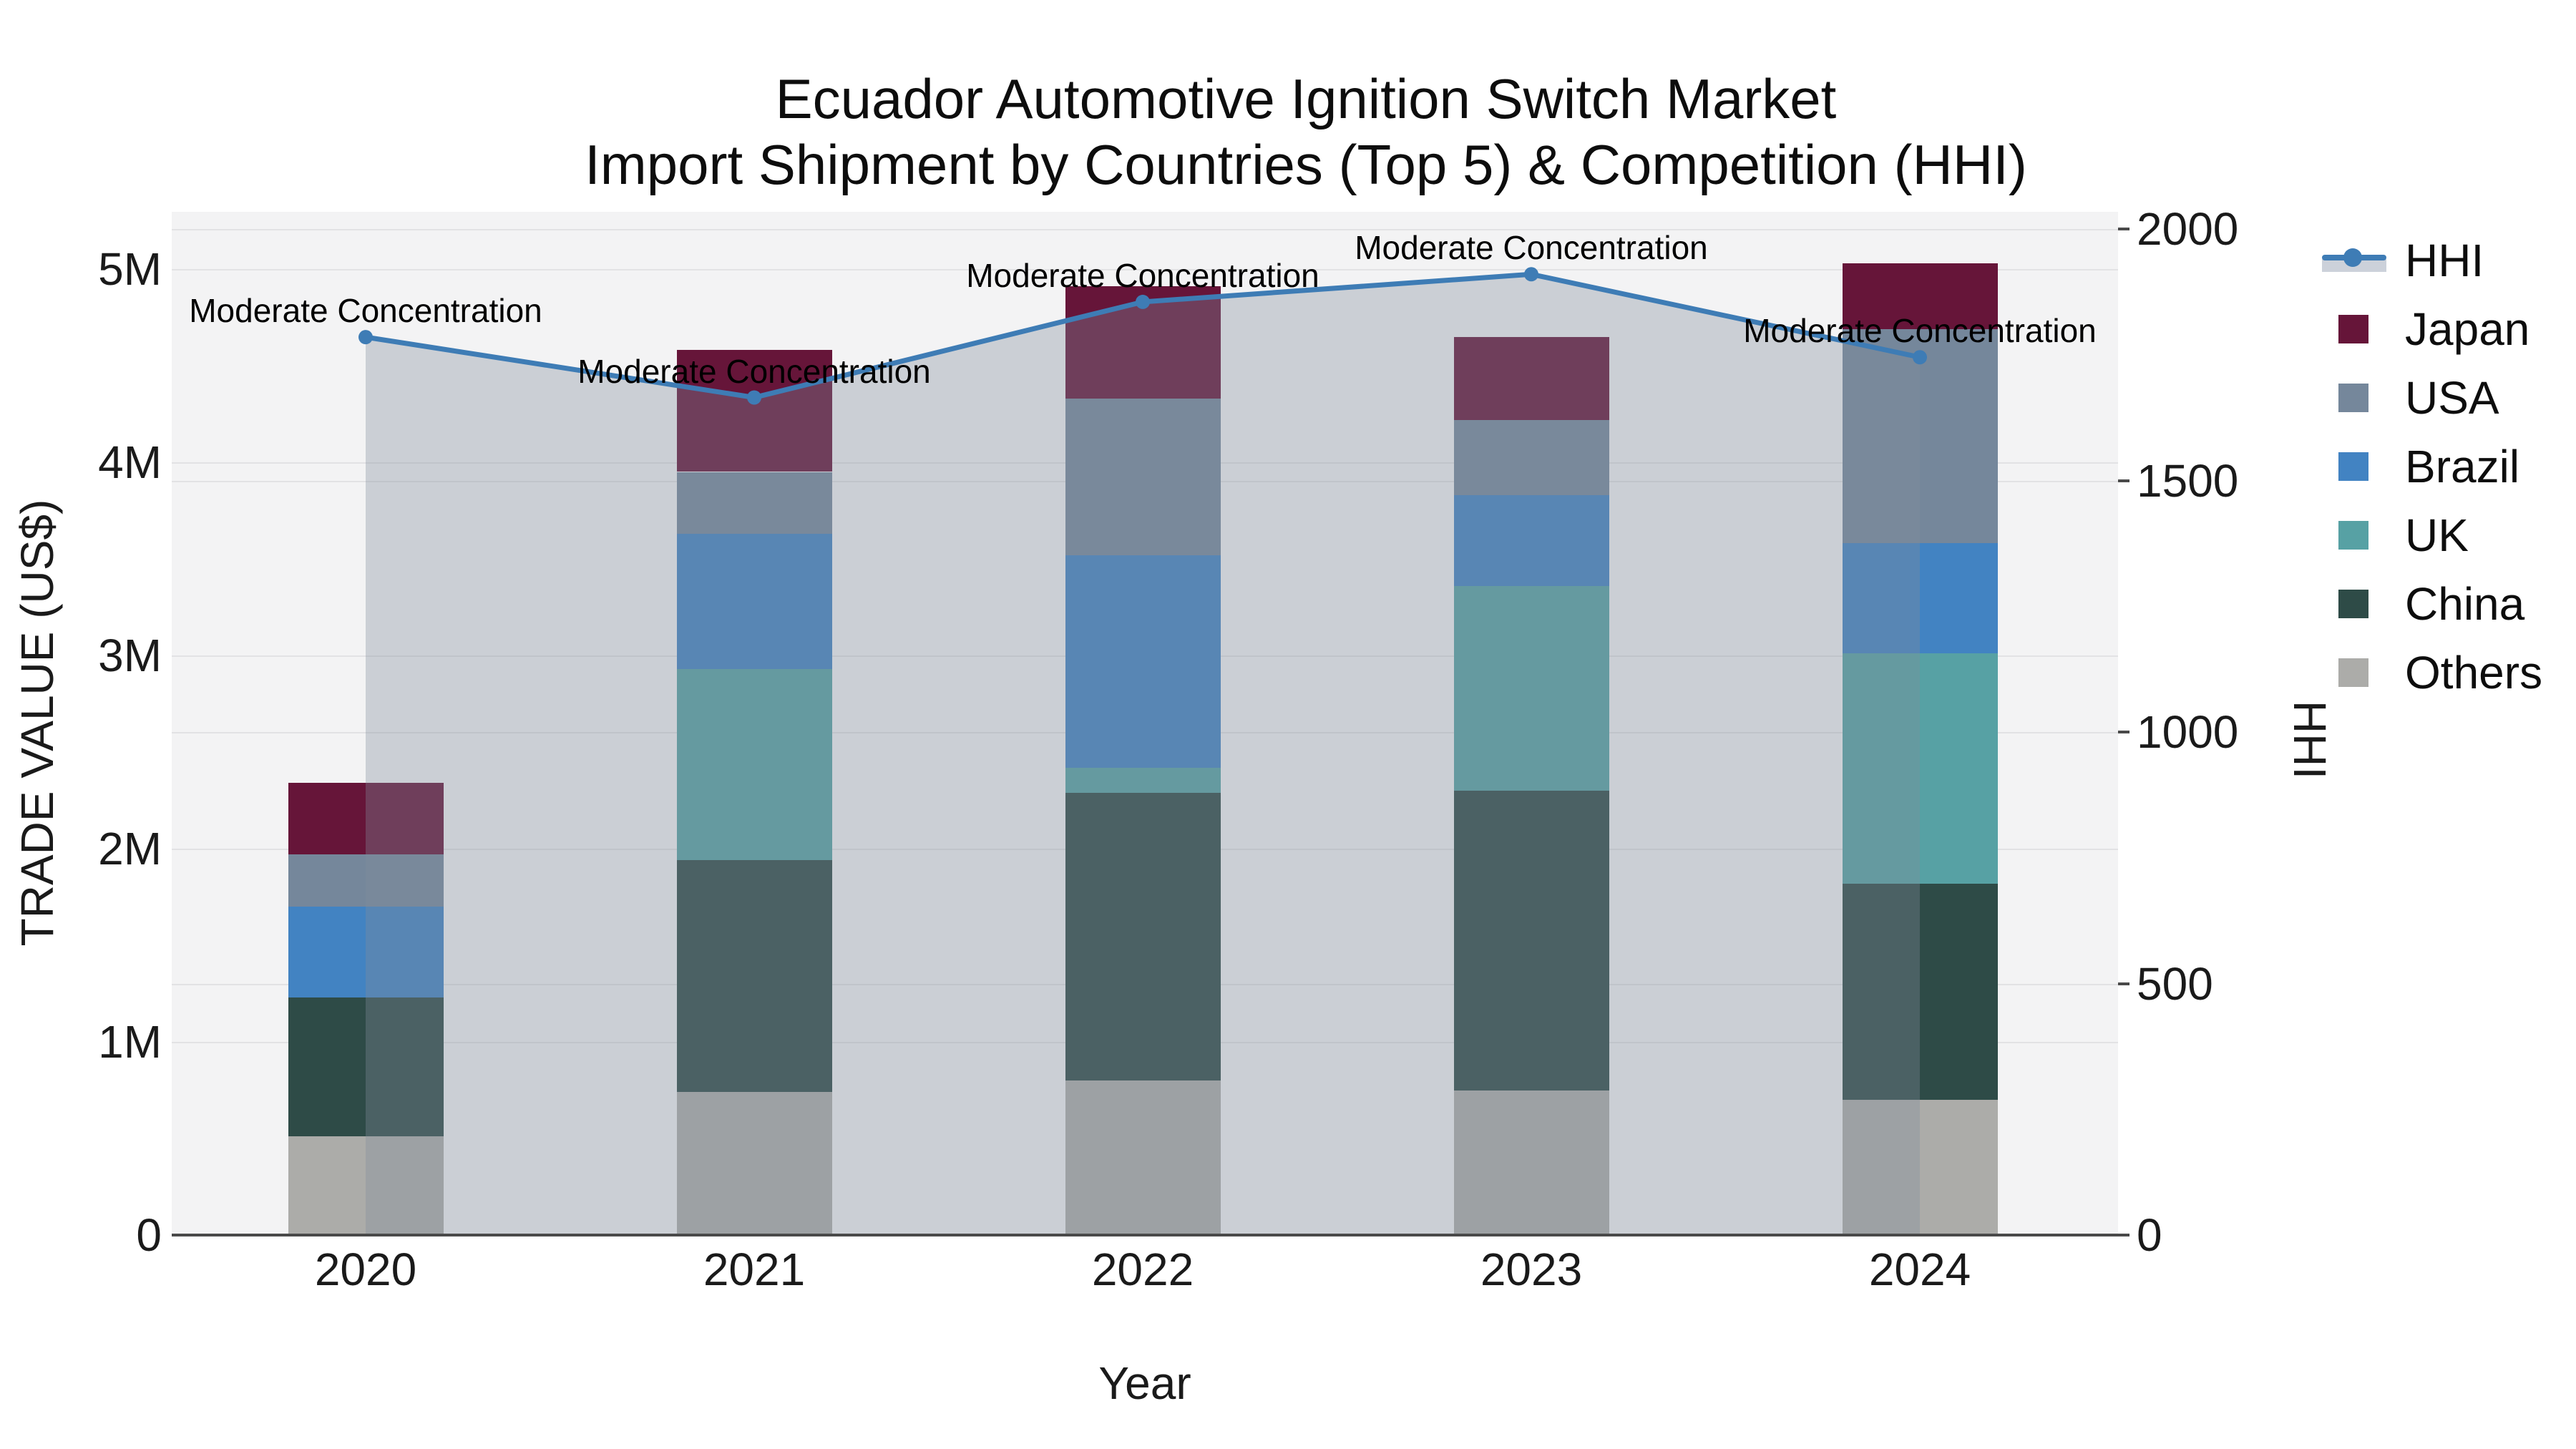 The width and height of the screenshot is (2576, 1449). What do you see at coordinates (2356, 260) in the screenshot?
I see `hhi-line-icon` at bounding box center [2356, 260].